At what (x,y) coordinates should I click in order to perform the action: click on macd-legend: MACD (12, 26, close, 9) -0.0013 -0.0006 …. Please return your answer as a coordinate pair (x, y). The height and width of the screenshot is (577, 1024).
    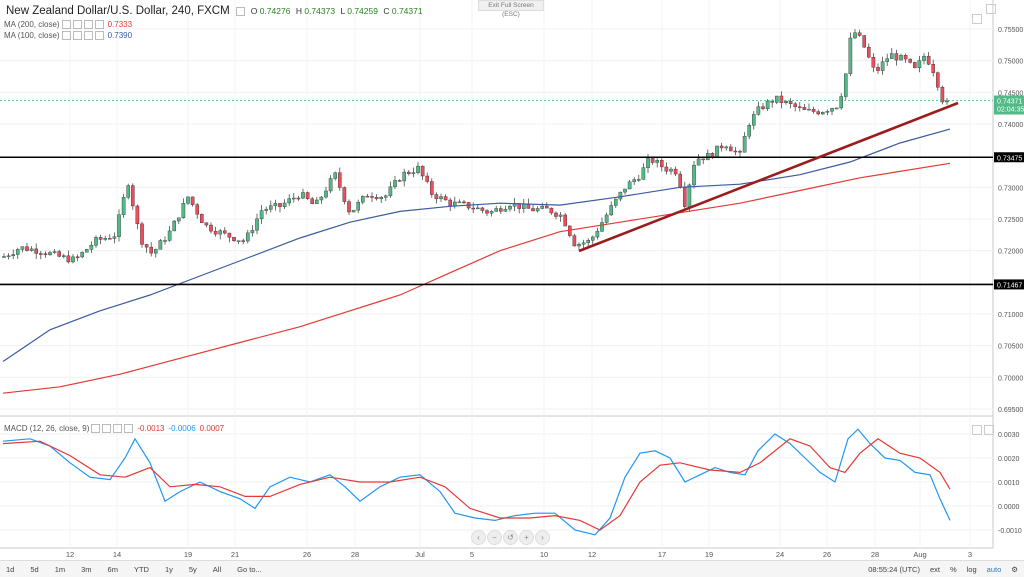
    Looking at the image, I should click on (114, 428).